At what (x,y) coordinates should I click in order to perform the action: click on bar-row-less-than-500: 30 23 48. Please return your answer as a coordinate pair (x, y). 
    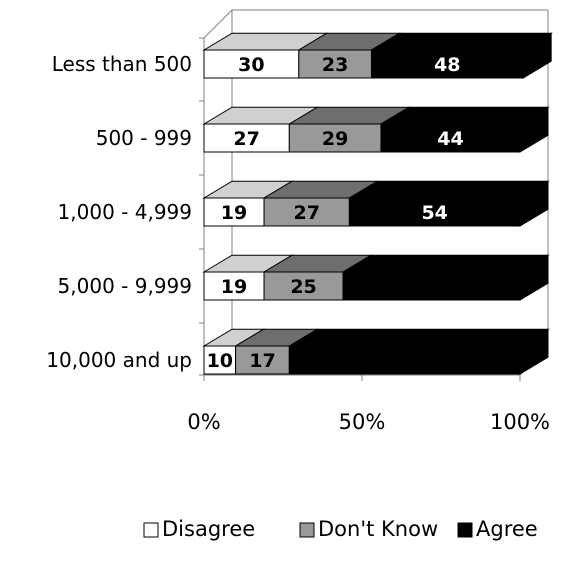
    Looking at the image, I should click on (377, 55).